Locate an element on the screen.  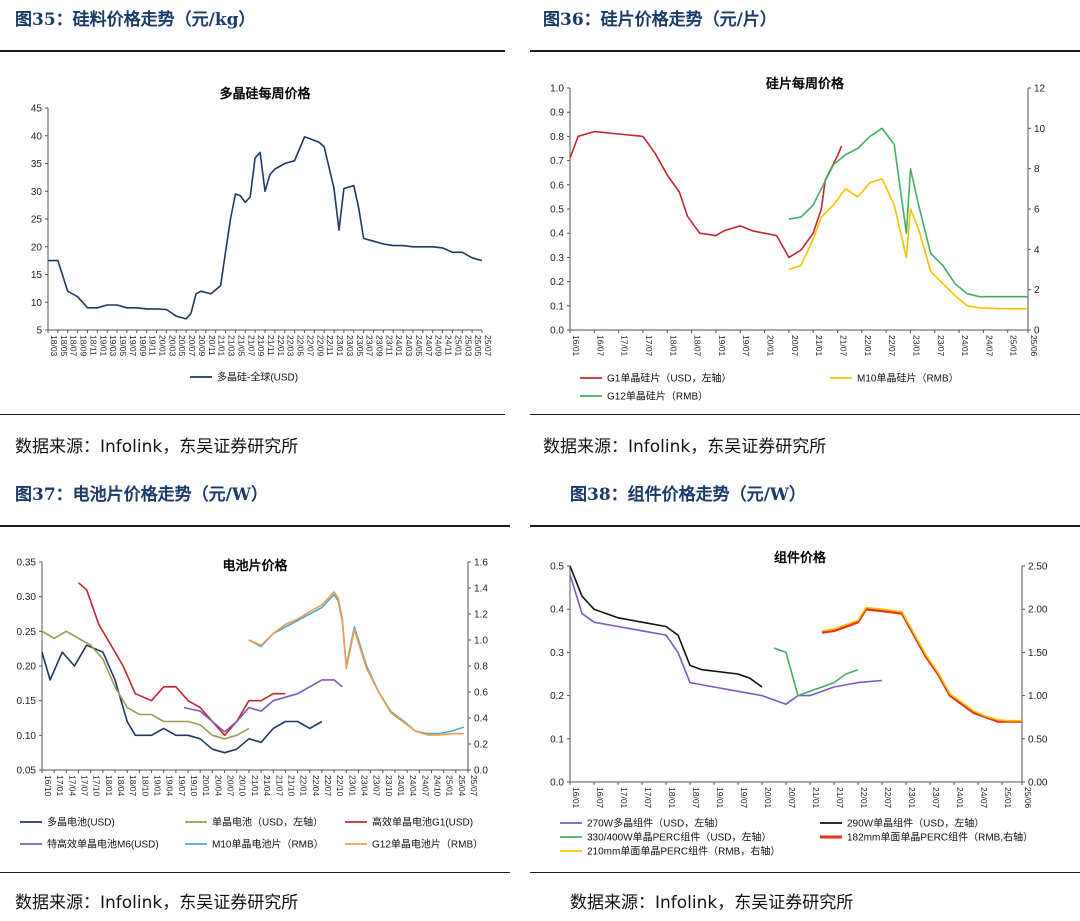
y2-tick-label: 0.00 is located at coordinates (1038, 783).